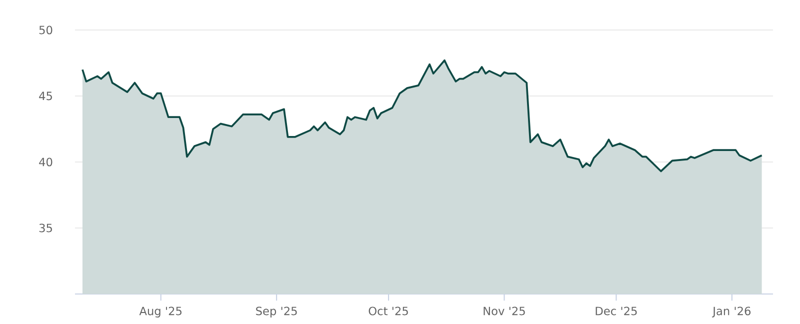 This screenshot has width=800, height=324. What do you see at coordinates (160, 312) in the screenshot?
I see `x-tick-label: Aug '25` at bounding box center [160, 312].